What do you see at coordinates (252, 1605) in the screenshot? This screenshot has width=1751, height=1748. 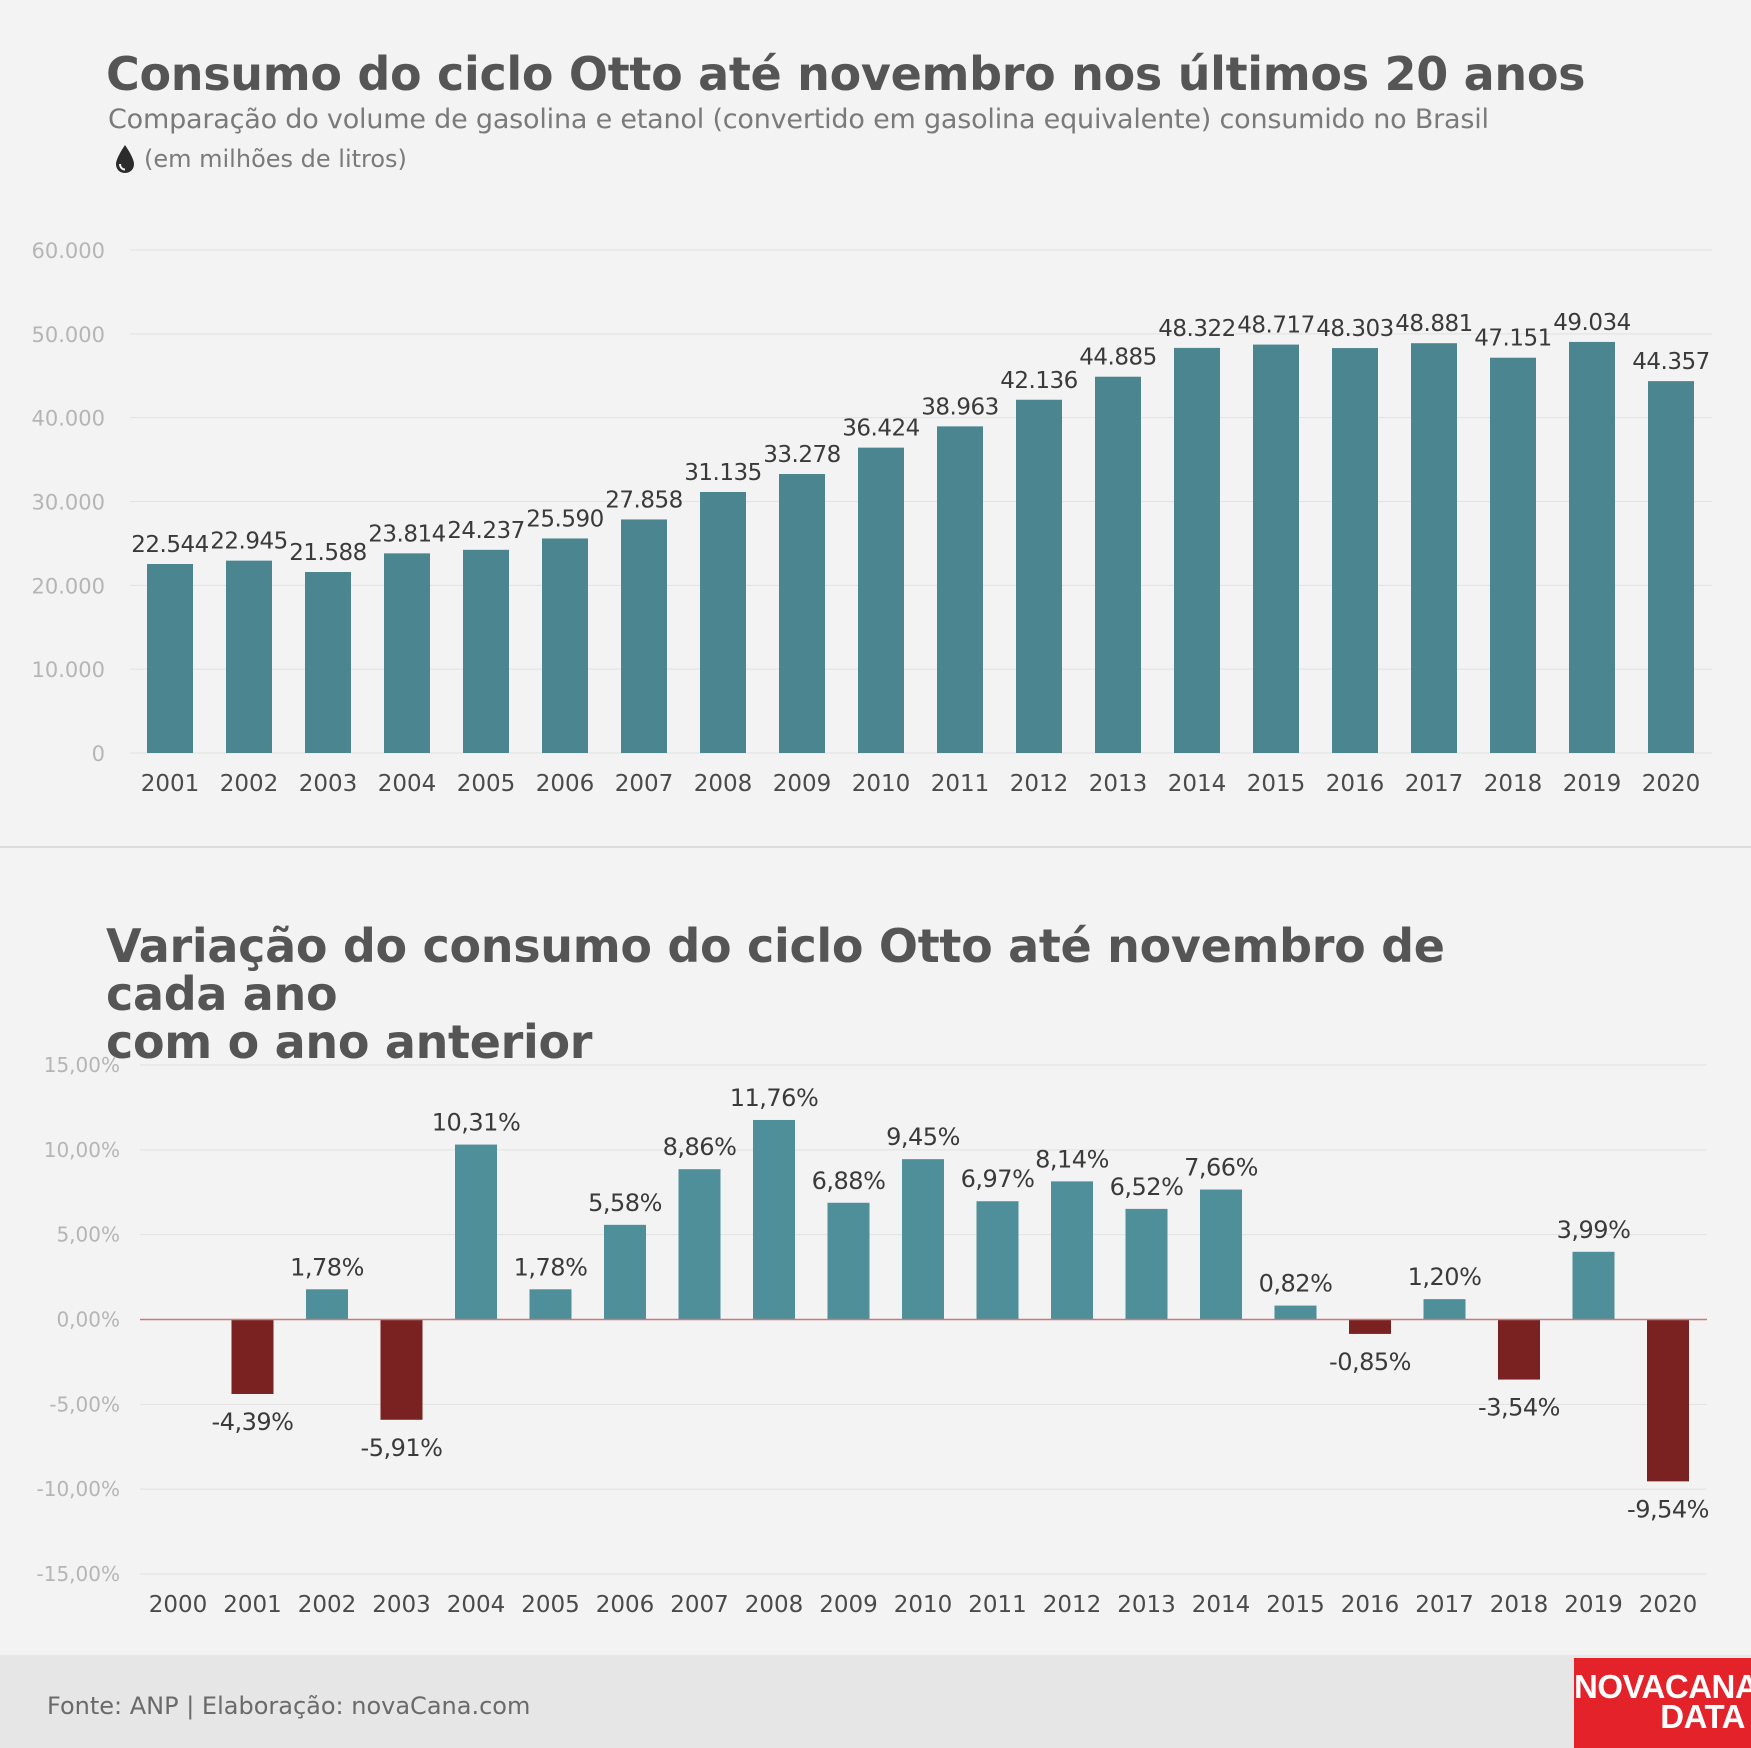 I see `x-tick-label: 2001` at bounding box center [252, 1605].